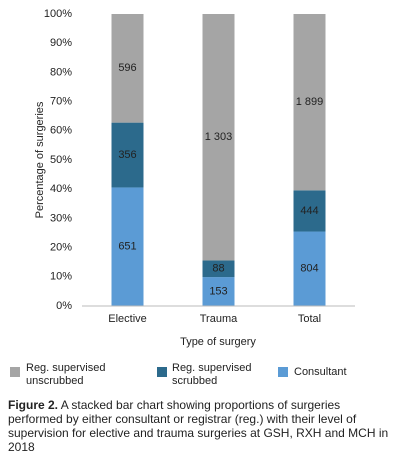  Describe the element at coordinates (61, 131) in the screenshot. I see `y-tick-label: 60%` at that location.